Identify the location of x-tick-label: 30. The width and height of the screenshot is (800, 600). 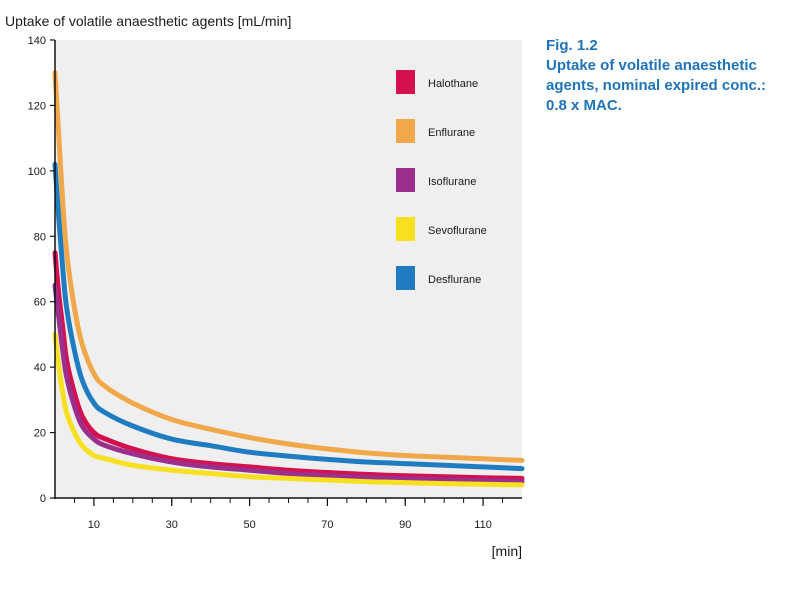
(172, 525).